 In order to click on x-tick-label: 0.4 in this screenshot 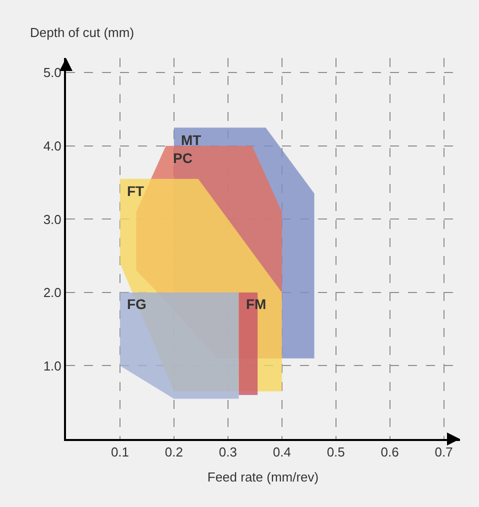, I will do `click(281, 452)`.